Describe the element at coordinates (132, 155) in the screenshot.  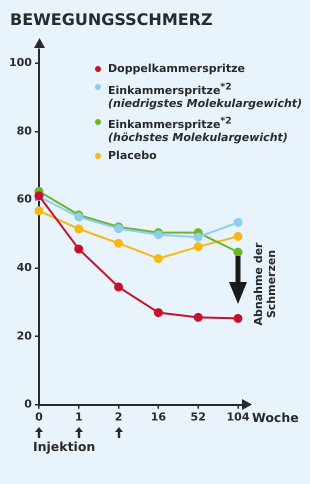
I see `legend-label: Placebo` at that location.